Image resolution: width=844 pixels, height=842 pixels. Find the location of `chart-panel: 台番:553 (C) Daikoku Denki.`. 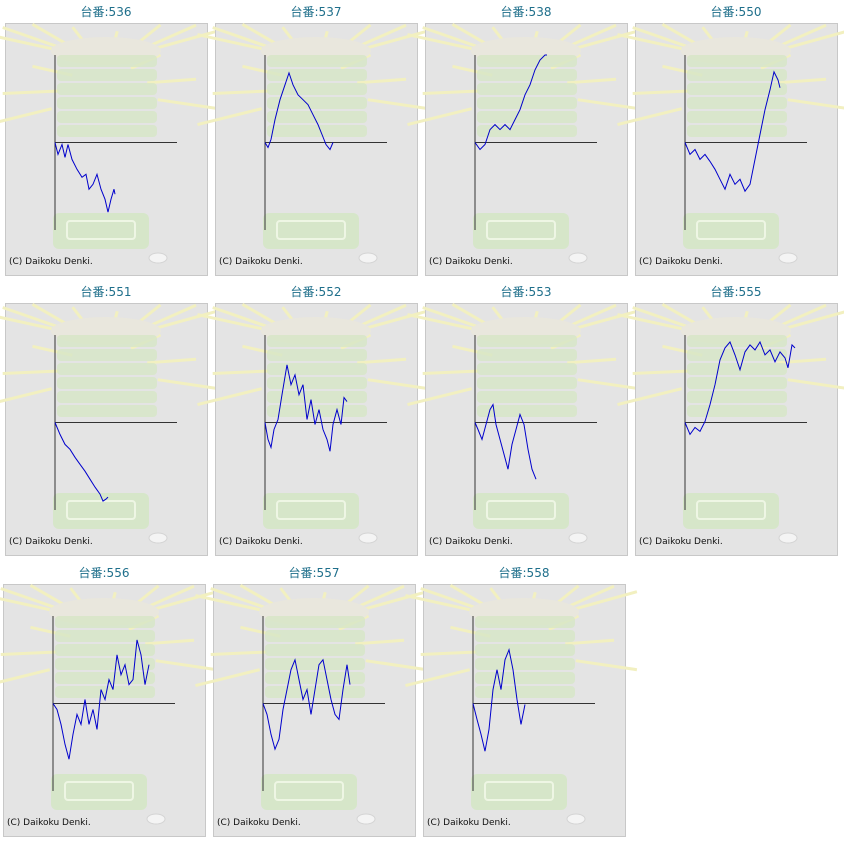

chart-panel: 台番:553 (C) Daikoku Denki. is located at coordinates (523, 420).